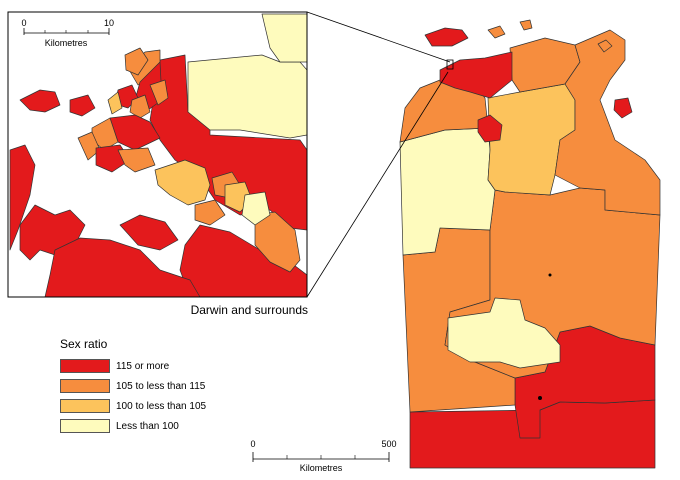 The width and height of the screenshot is (680, 480). I want to click on legend-item: 105 to less than 115, so click(160, 386).